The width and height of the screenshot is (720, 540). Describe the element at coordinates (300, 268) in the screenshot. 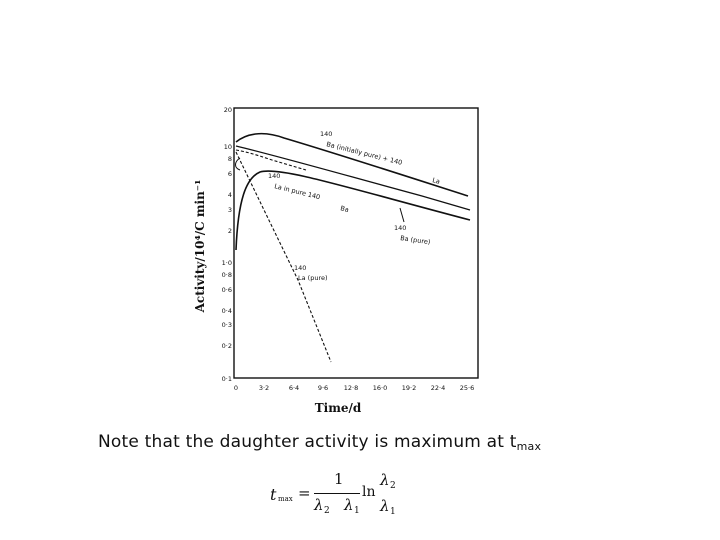

I see `annotation-la-pure-mass: 140` at that location.